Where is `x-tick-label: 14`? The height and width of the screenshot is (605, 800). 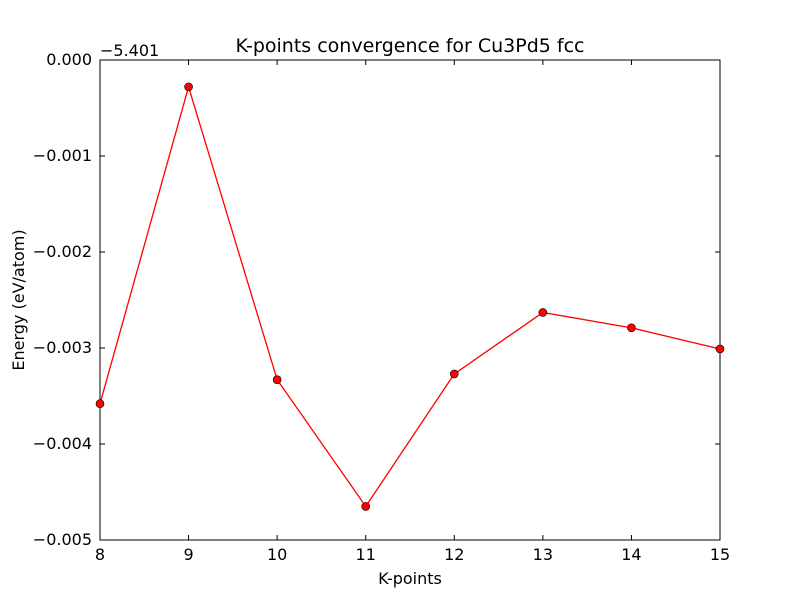 x-tick-label: 14 is located at coordinates (631, 554).